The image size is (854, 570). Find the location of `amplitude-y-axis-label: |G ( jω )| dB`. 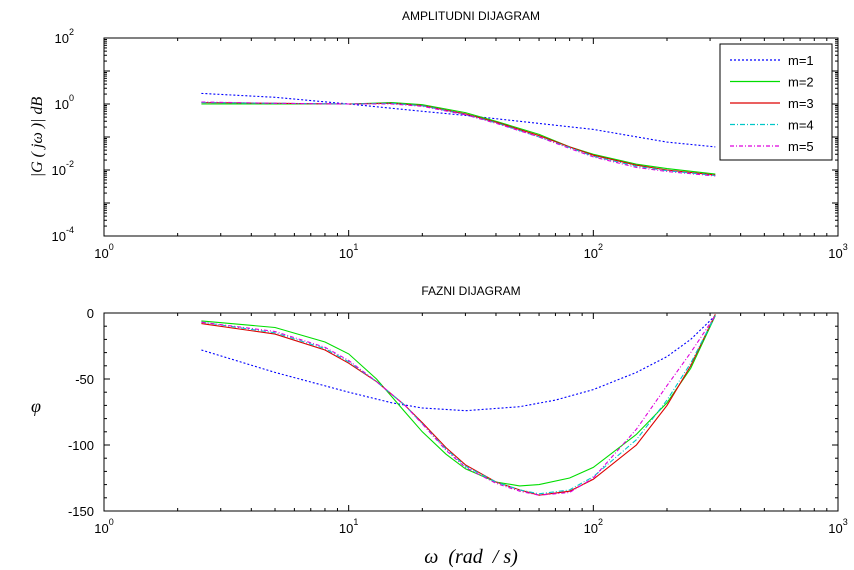

amplitude-y-axis-label: |G ( jω )| dB is located at coordinates (37, 137).